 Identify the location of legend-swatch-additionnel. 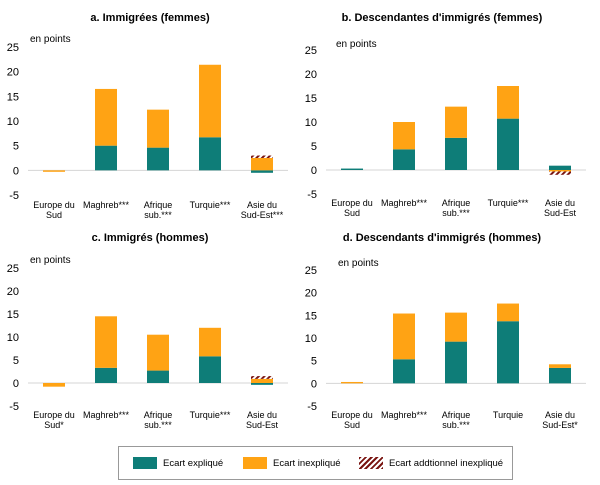
(371, 463).